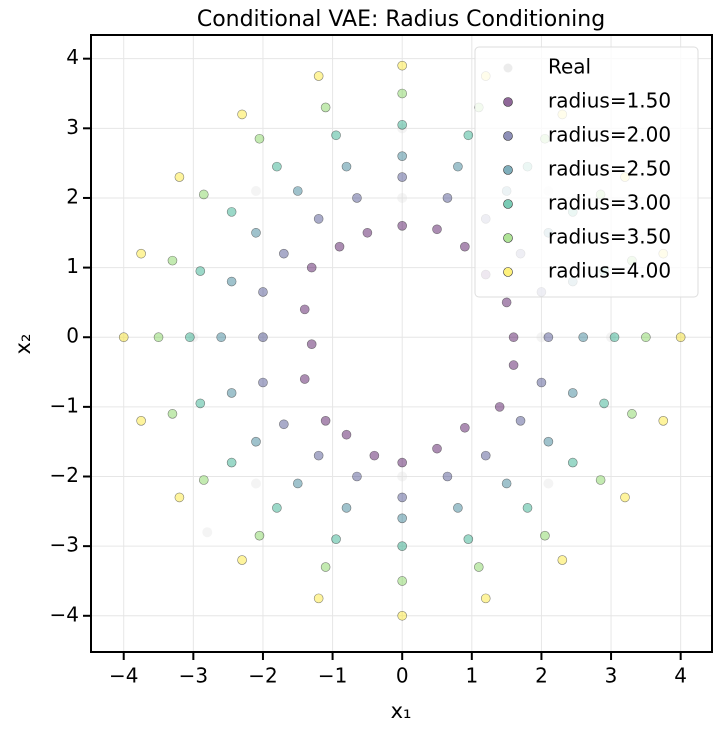  I want to click on chart-title: Conditional VAE: Radius Conditioning, so click(401, 19).